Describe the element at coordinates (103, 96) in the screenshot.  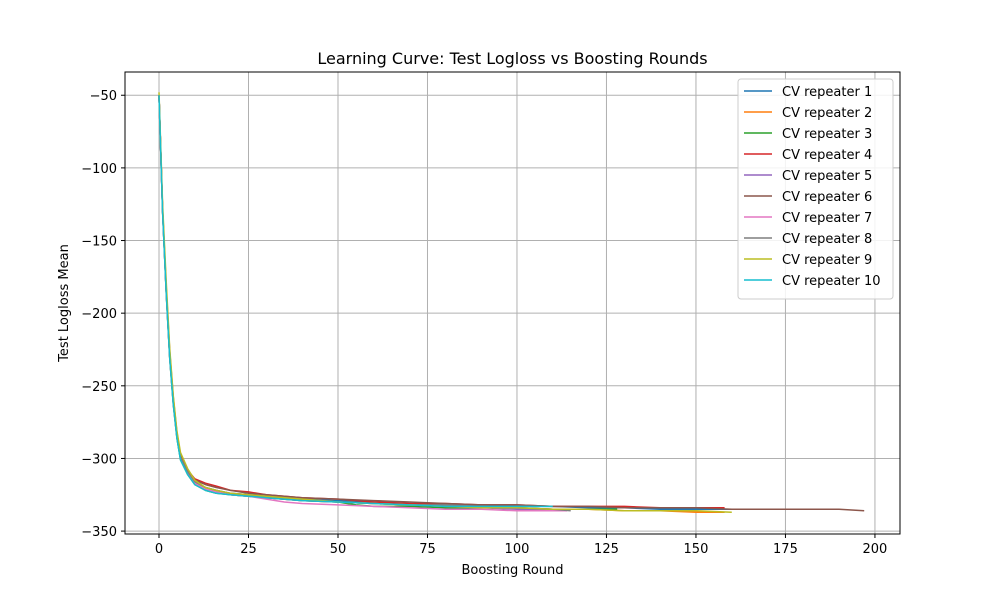
I see `y-tick-label: −50` at that location.